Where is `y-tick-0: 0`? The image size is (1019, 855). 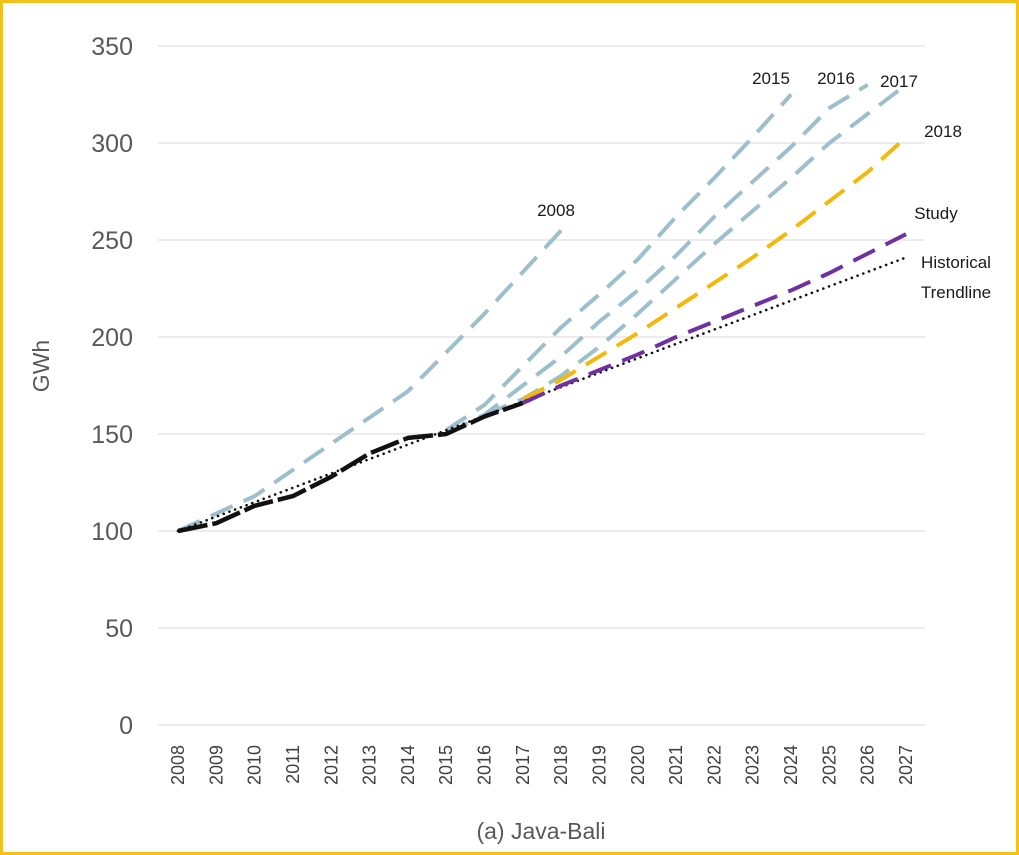 y-tick-0: 0 is located at coordinates (126, 726).